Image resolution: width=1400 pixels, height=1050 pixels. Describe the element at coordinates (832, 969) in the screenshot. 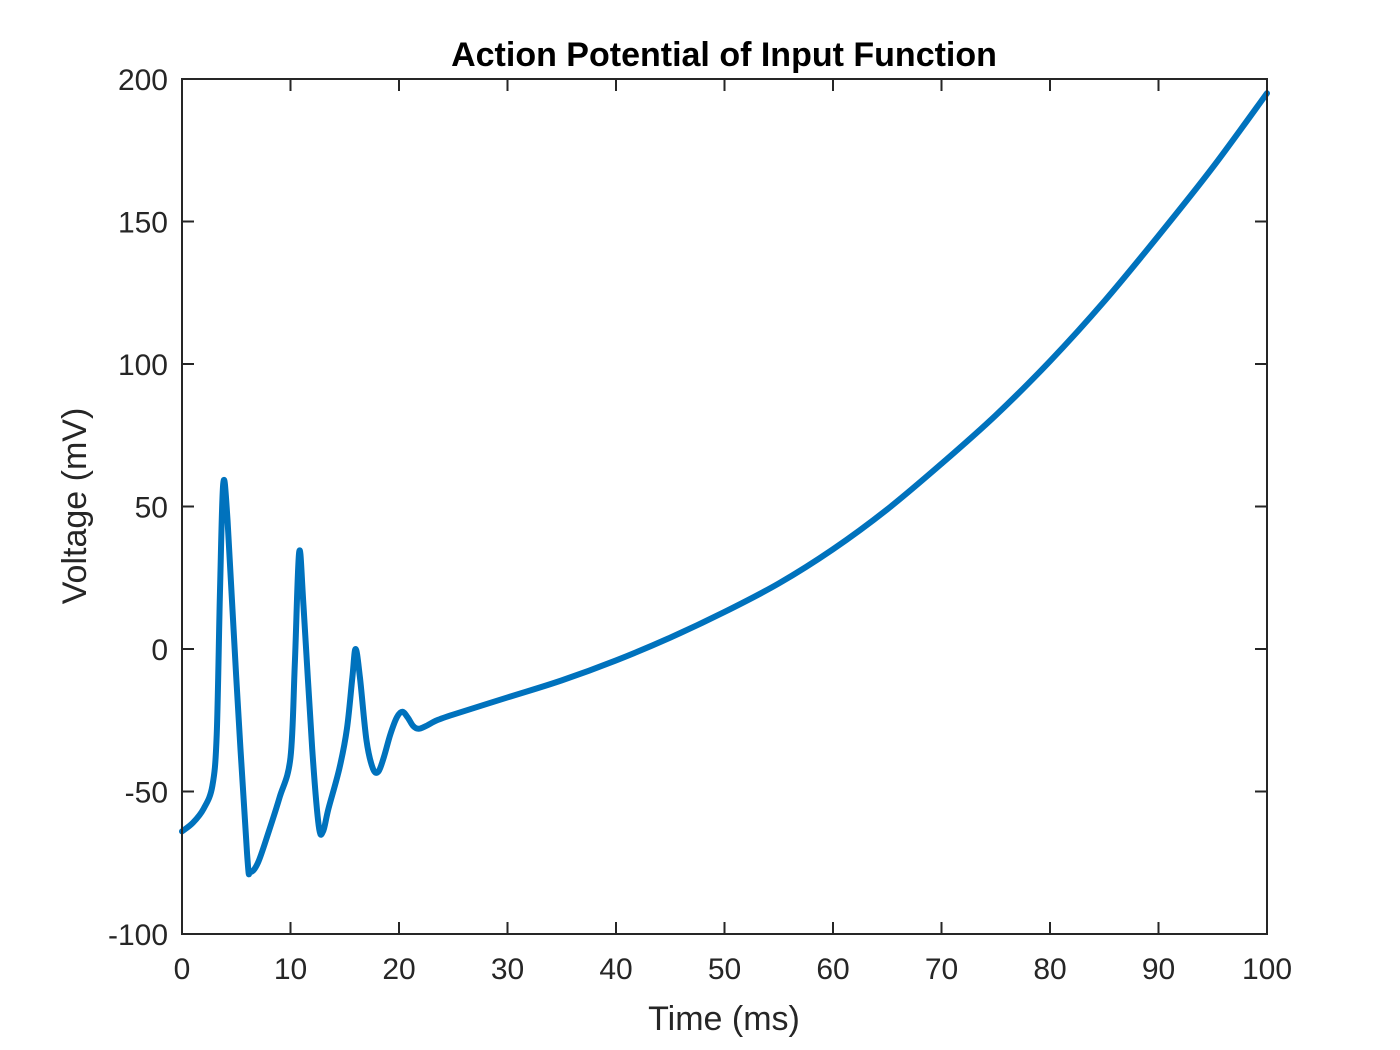

I see `x-tick-label: 60` at that location.